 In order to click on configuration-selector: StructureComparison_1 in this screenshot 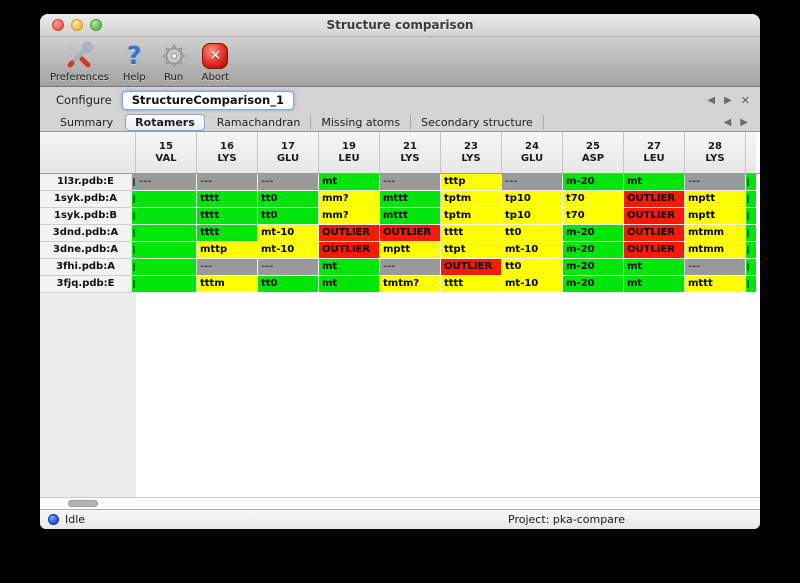, I will do `click(207, 100)`.